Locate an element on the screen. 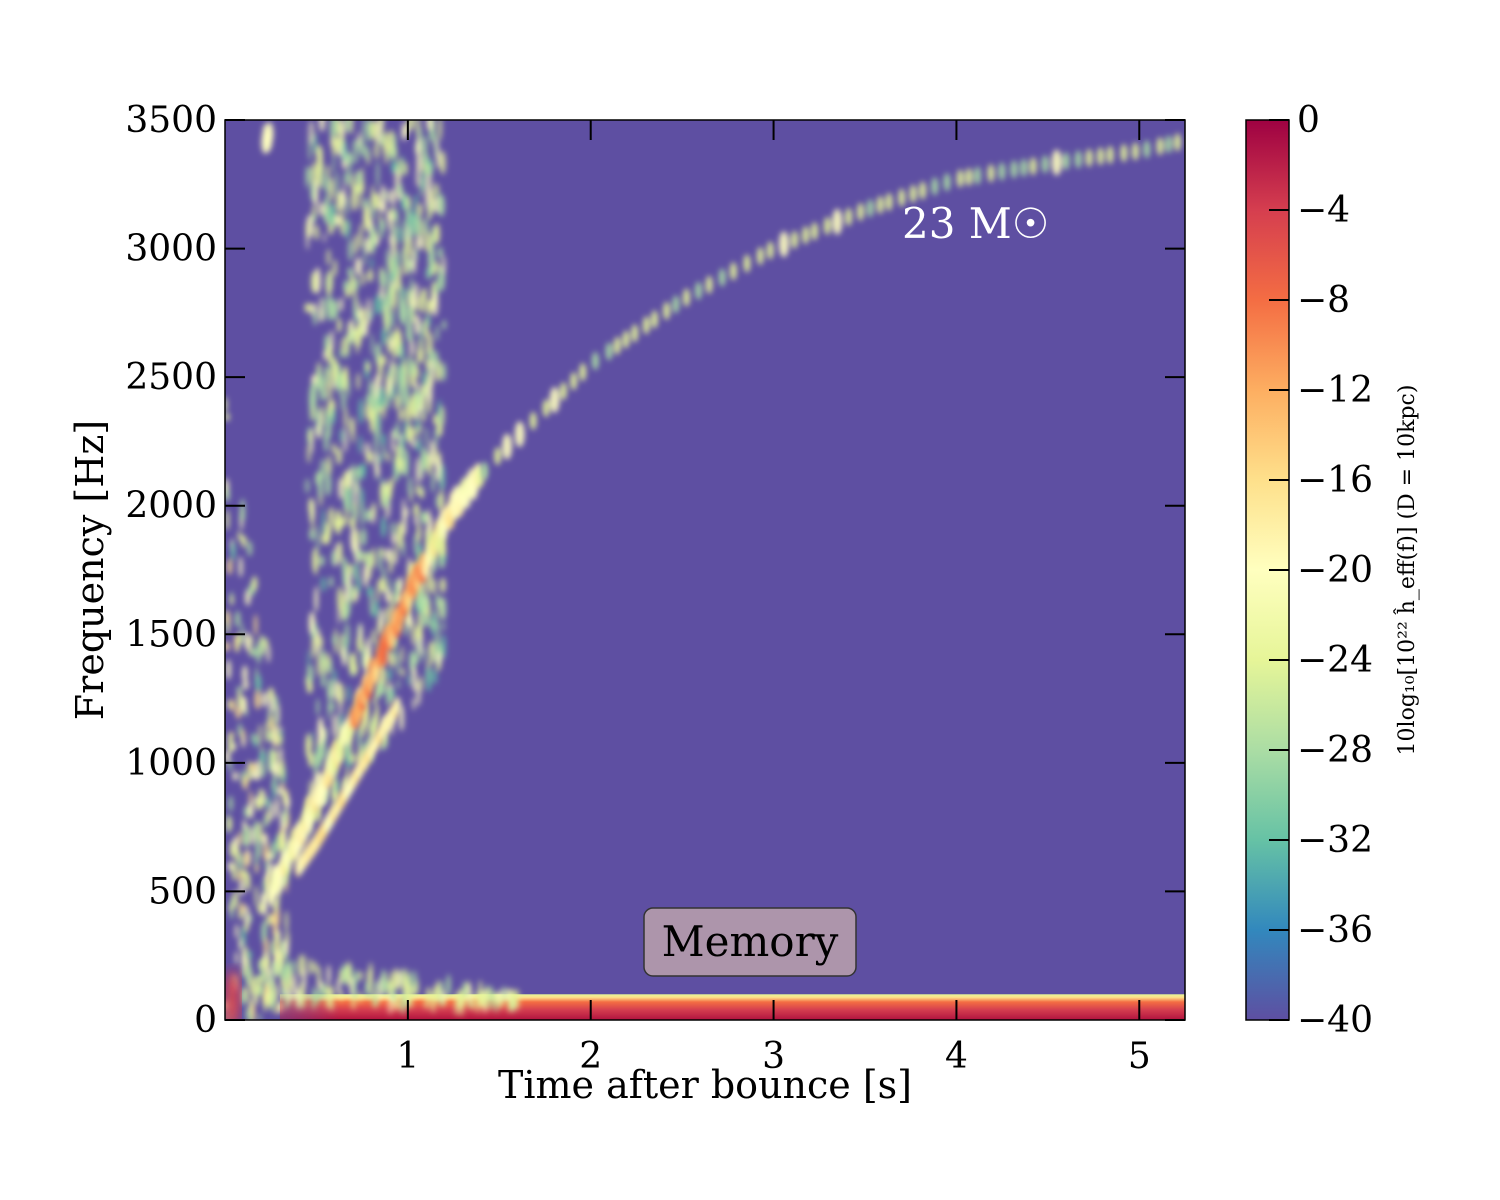  mass-annotation: 23 M☉ is located at coordinates (975, 223).